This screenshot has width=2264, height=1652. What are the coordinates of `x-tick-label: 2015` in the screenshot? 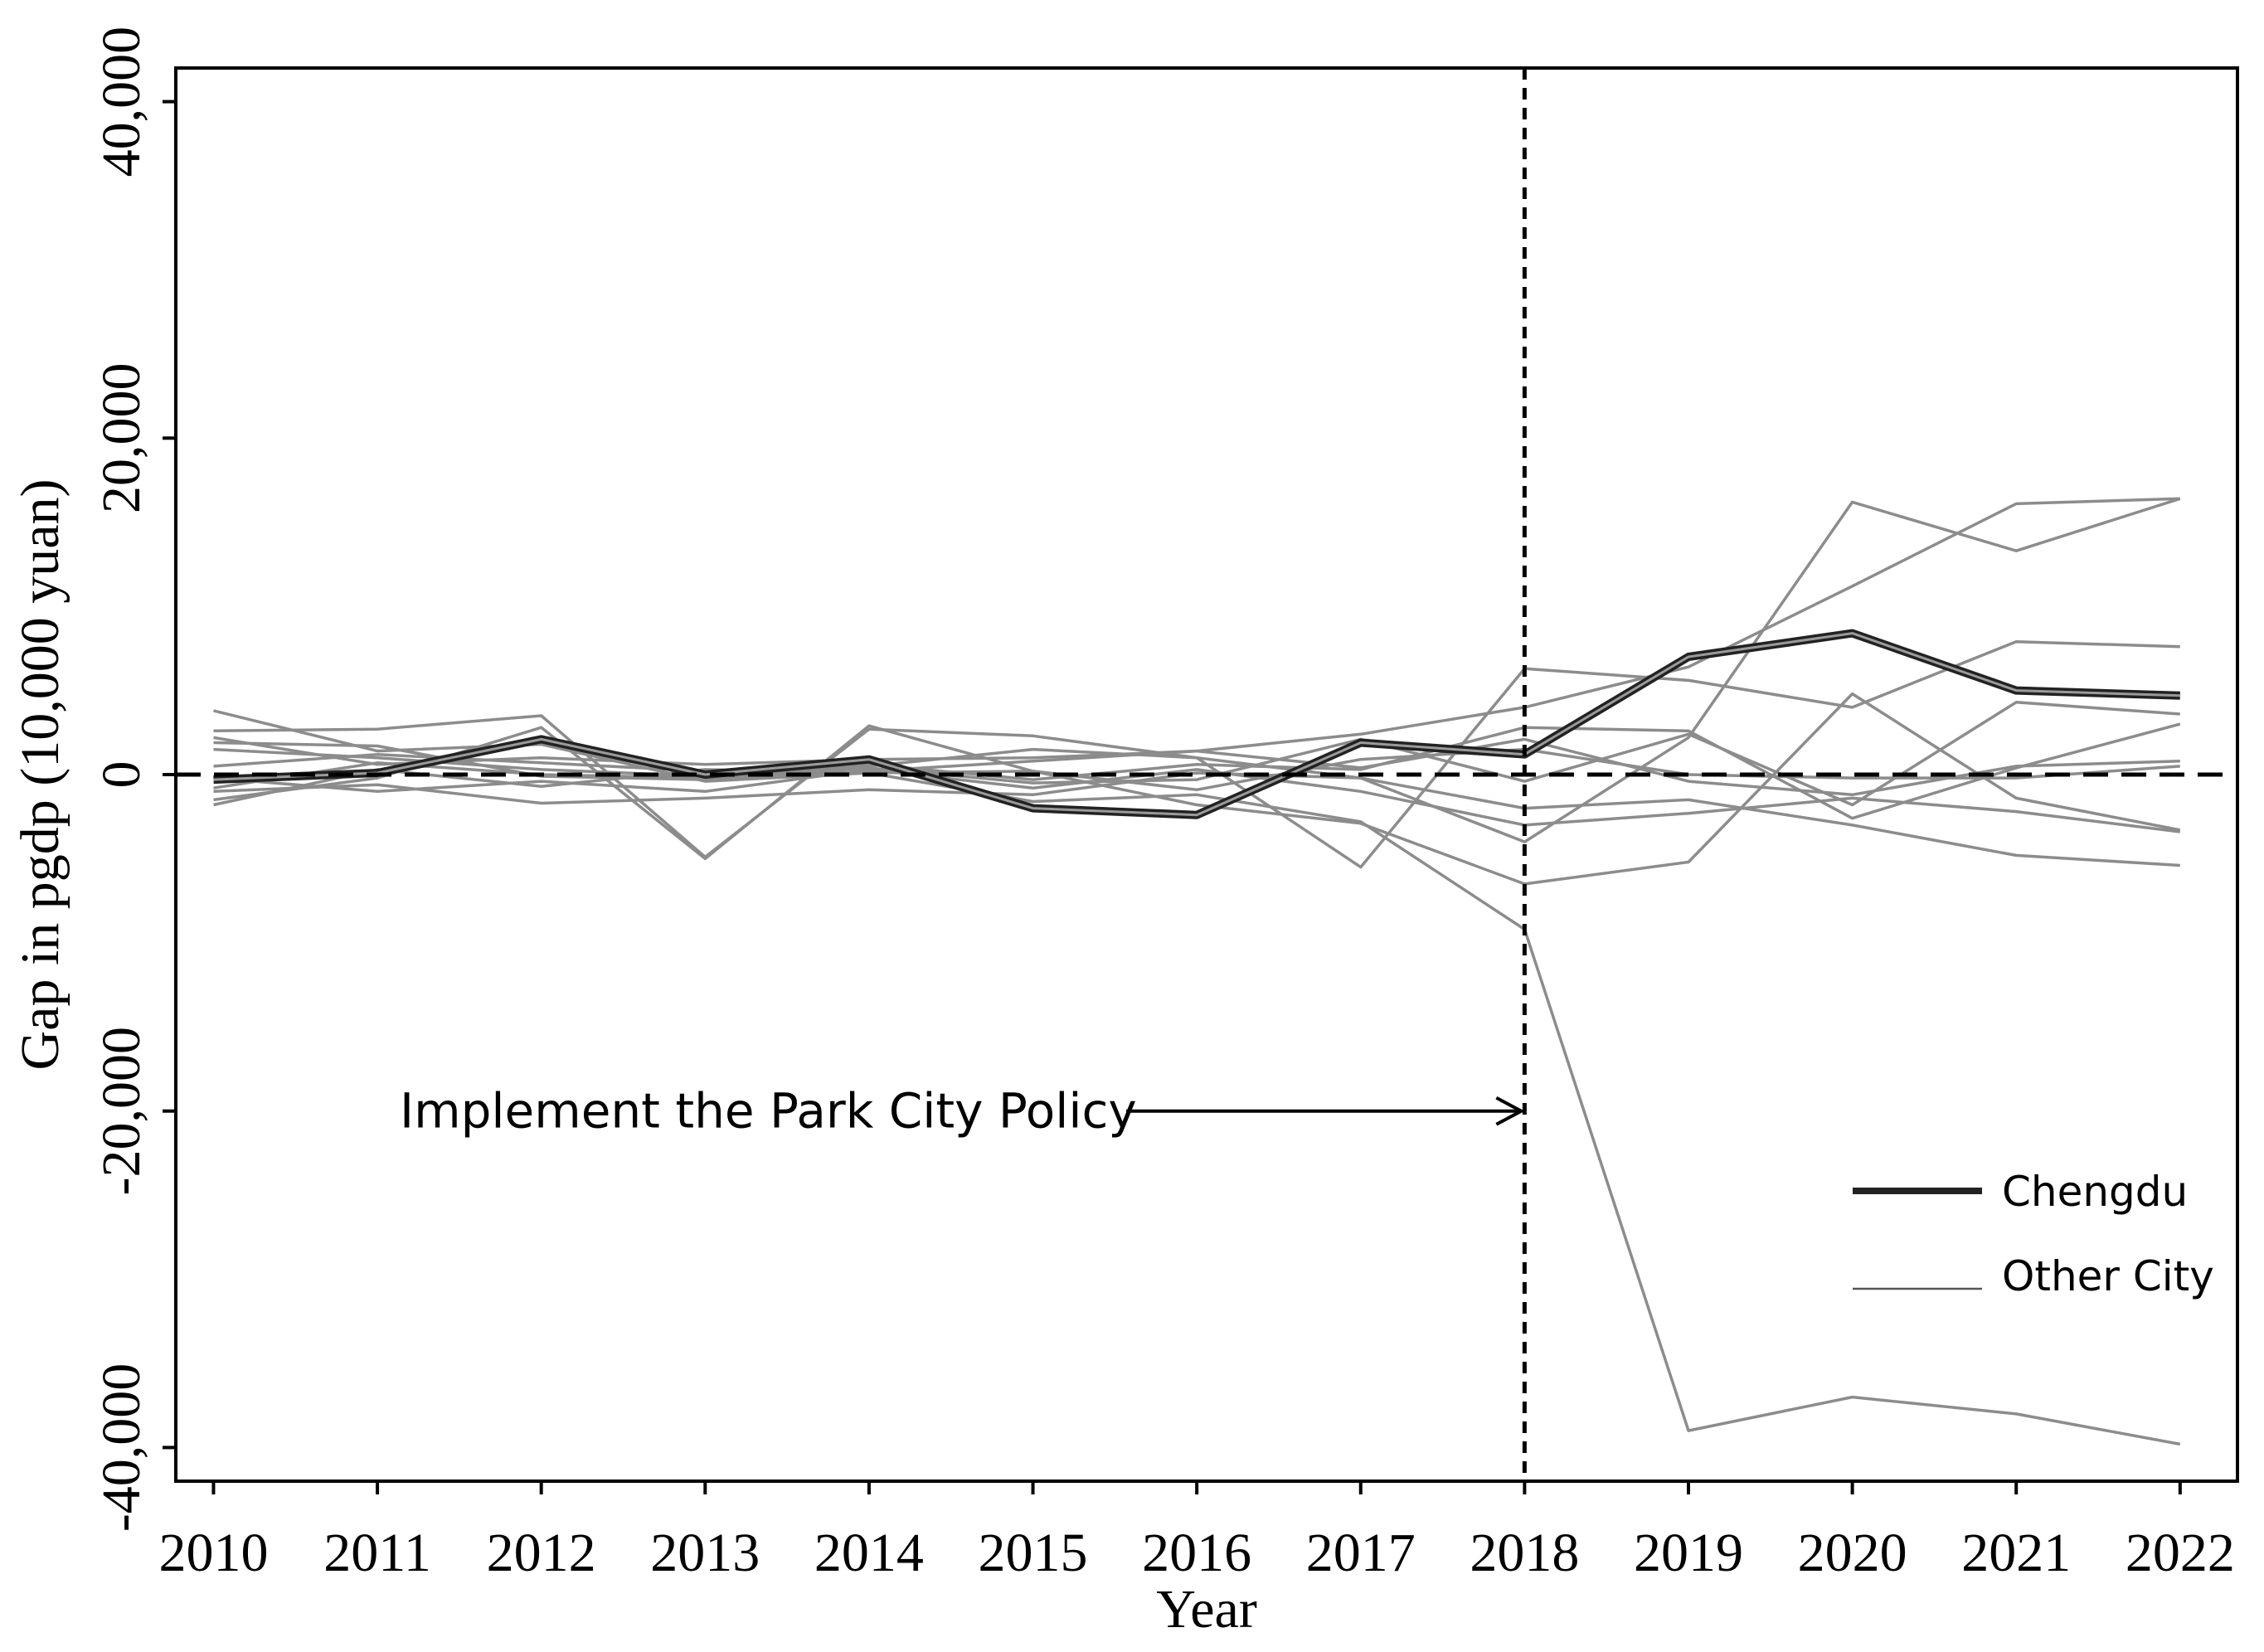 It's located at (1033, 1553).